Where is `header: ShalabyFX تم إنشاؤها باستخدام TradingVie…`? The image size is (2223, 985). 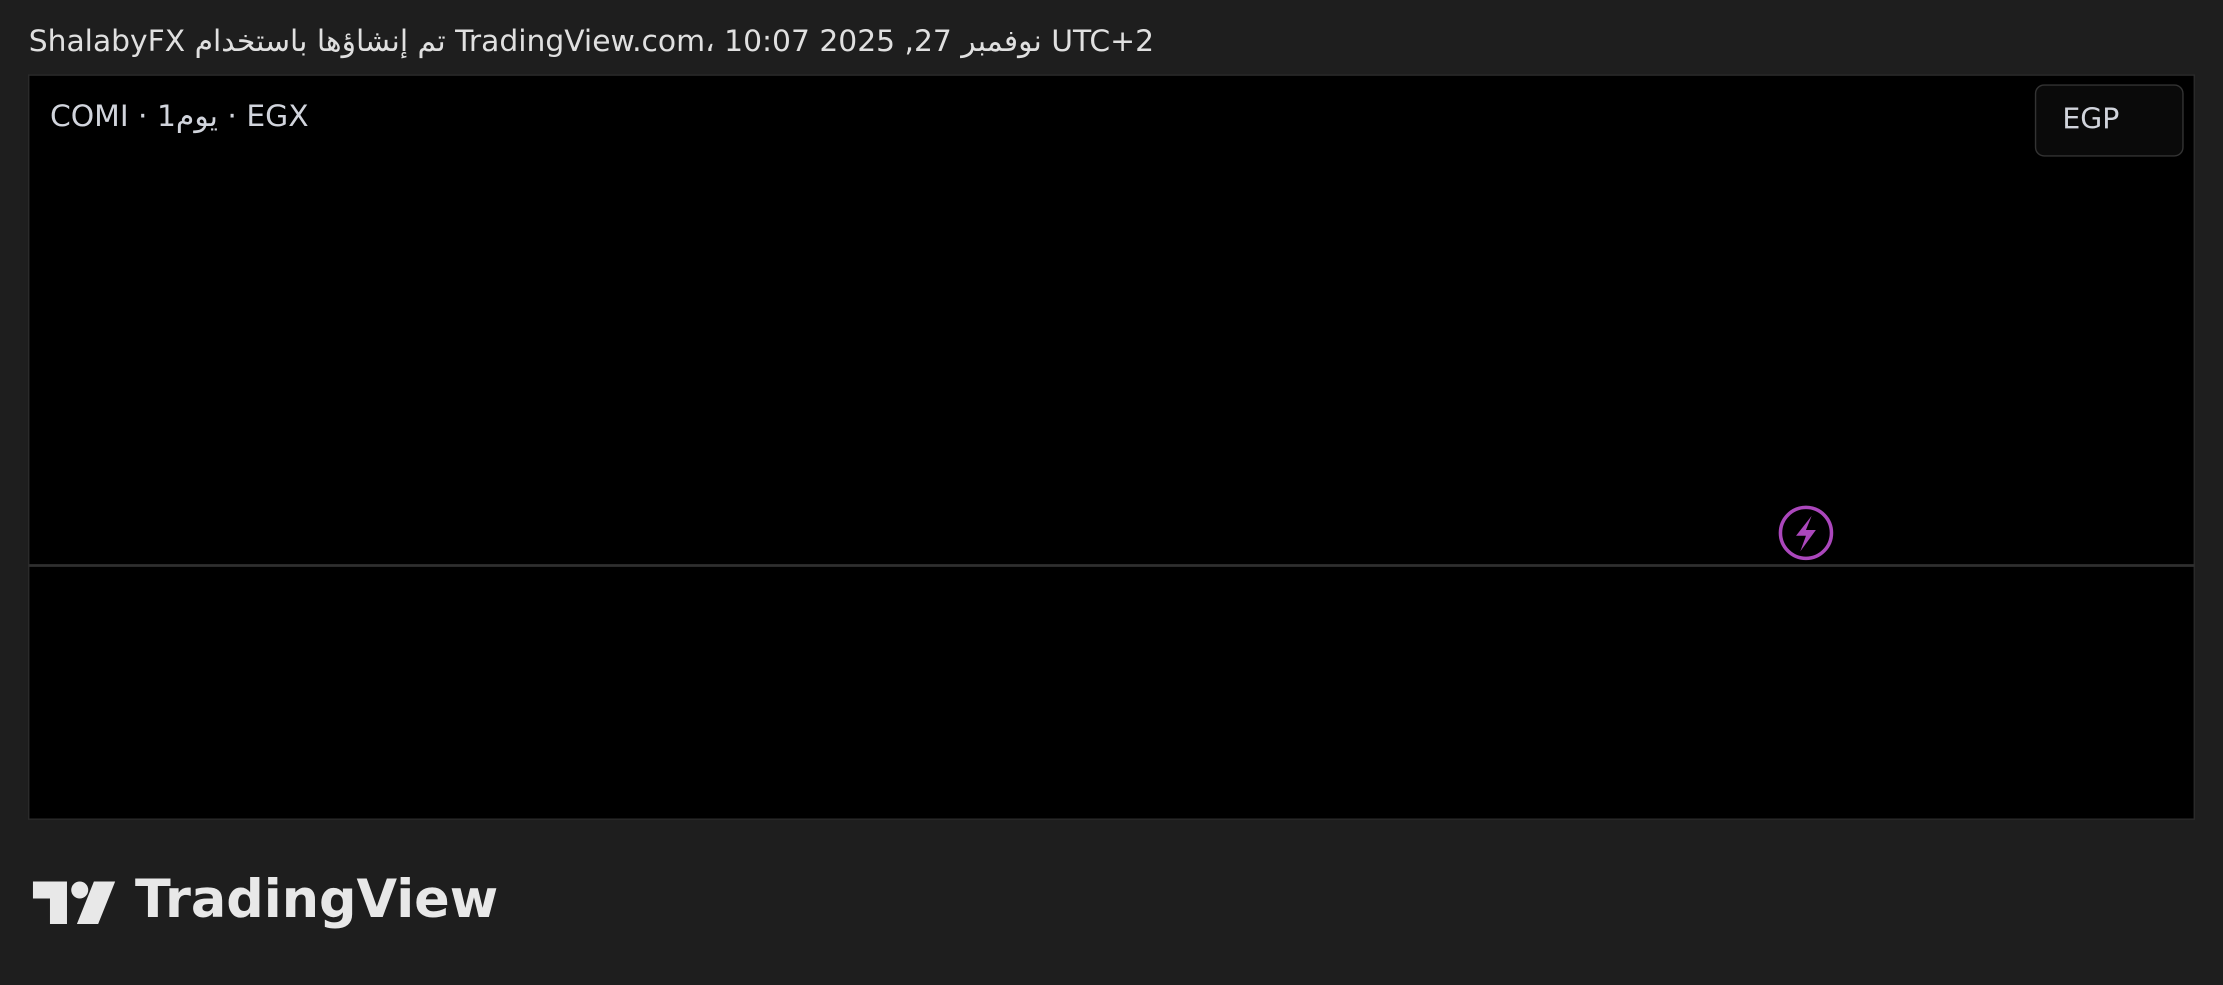
header: ShalabyFX تم إنشاؤها باستخدام TradingVie… is located at coordinates (591, 41).